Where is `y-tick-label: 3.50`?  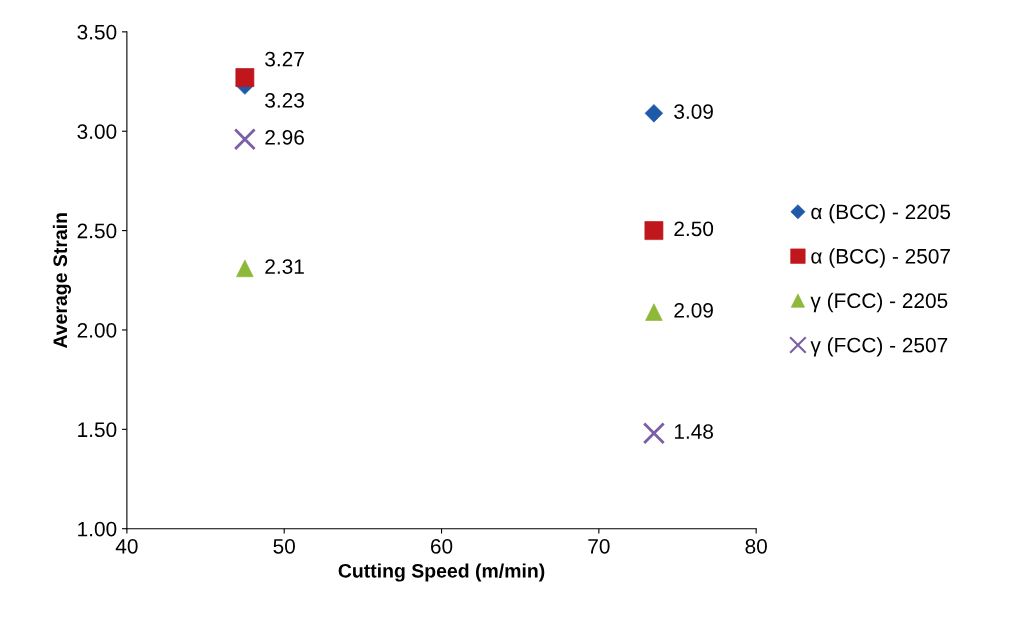 y-tick-label: 3.50 is located at coordinates (97, 32).